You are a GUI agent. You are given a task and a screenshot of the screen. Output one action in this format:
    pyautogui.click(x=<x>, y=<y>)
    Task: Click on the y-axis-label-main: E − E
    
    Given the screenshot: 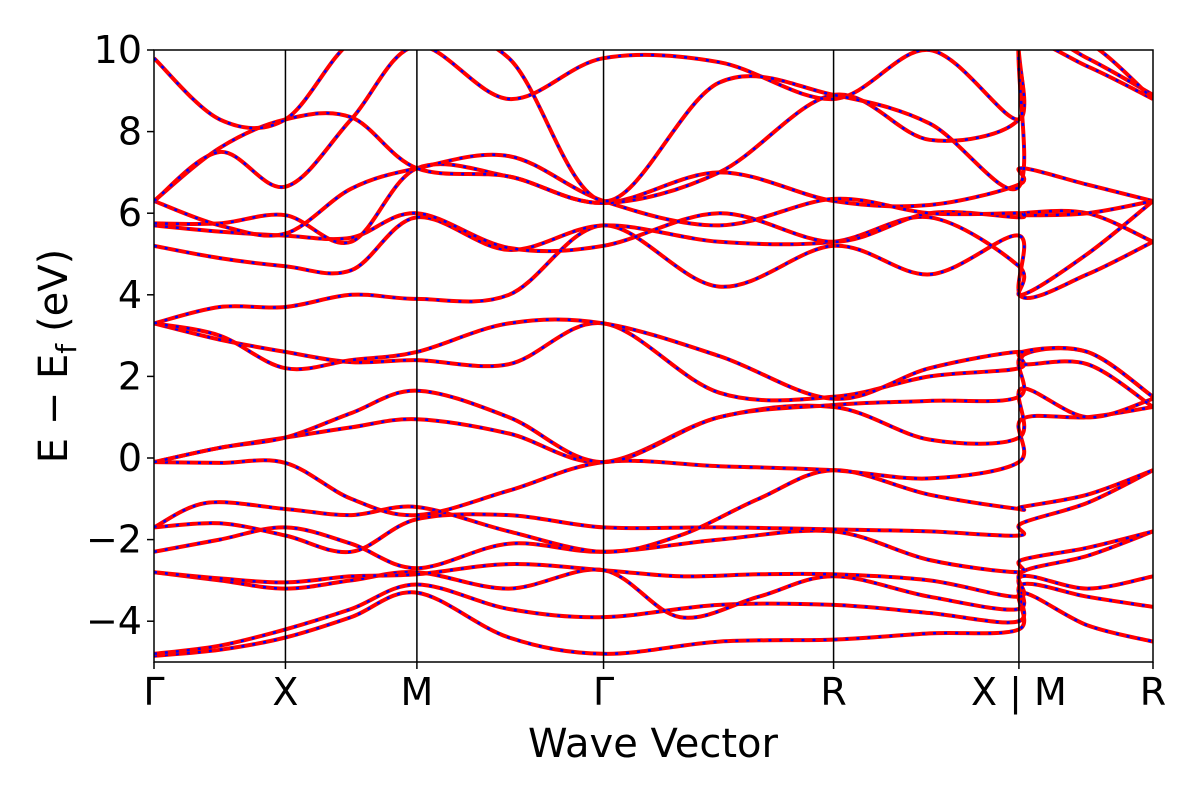 What is the action you would take?
    pyautogui.click(x=54, y=409)
    